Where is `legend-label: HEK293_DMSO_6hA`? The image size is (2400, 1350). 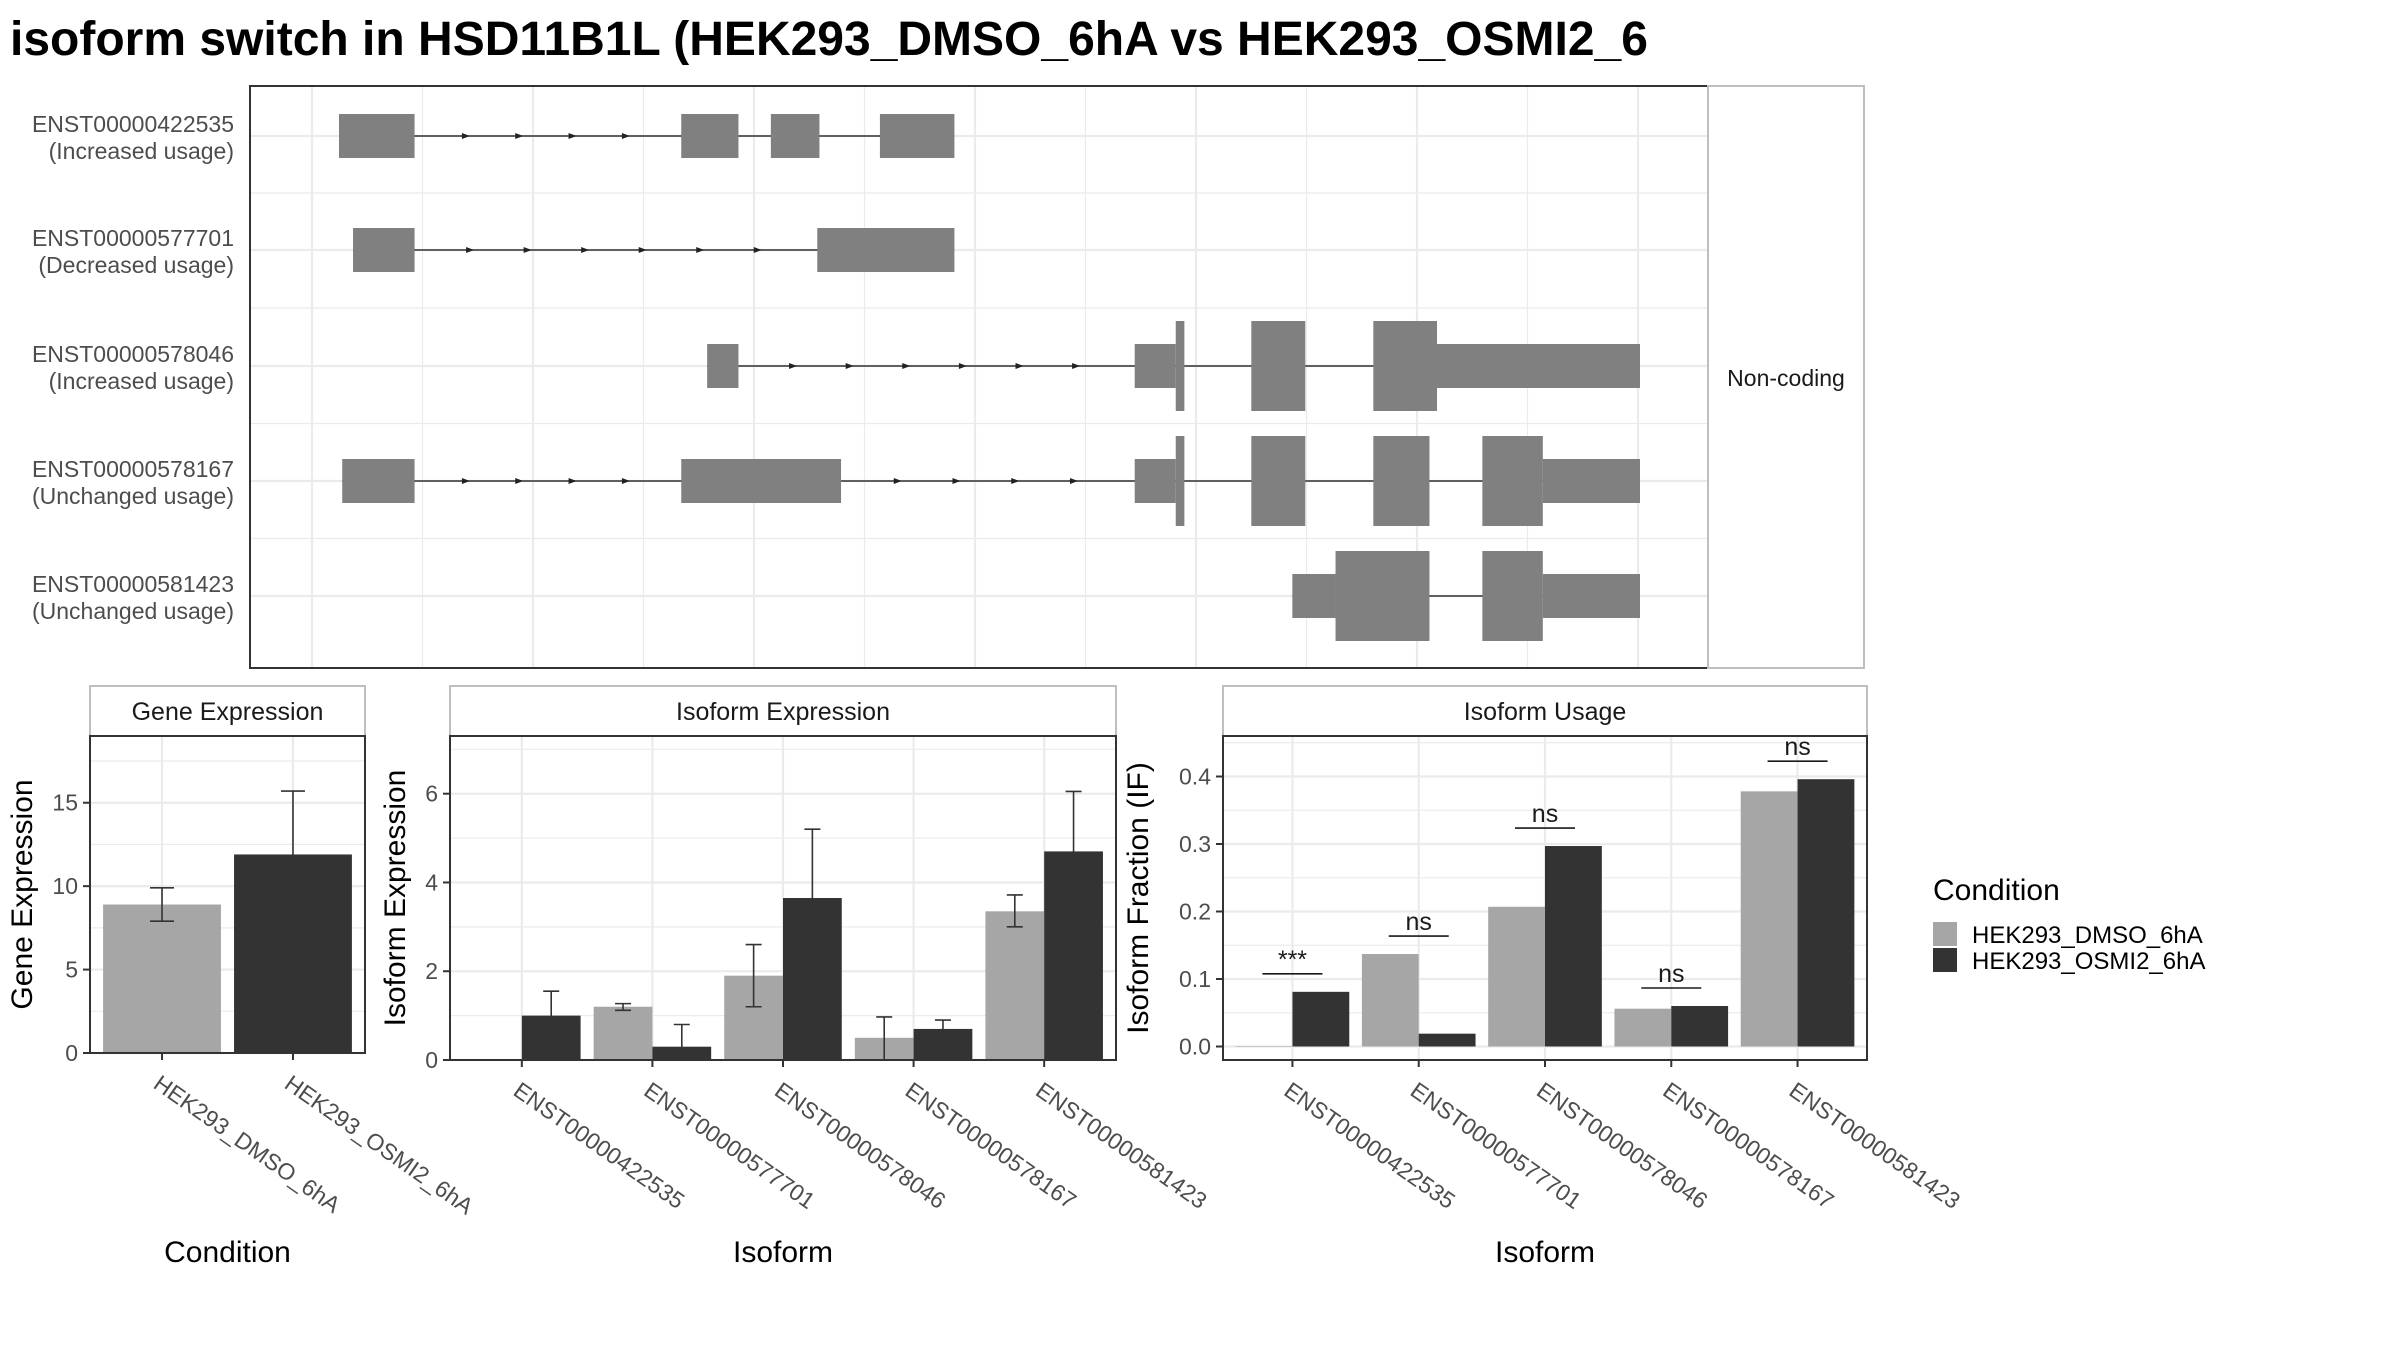
legend-label: HEK293_DMSO_6hA is located at coordinates (2087, 935).